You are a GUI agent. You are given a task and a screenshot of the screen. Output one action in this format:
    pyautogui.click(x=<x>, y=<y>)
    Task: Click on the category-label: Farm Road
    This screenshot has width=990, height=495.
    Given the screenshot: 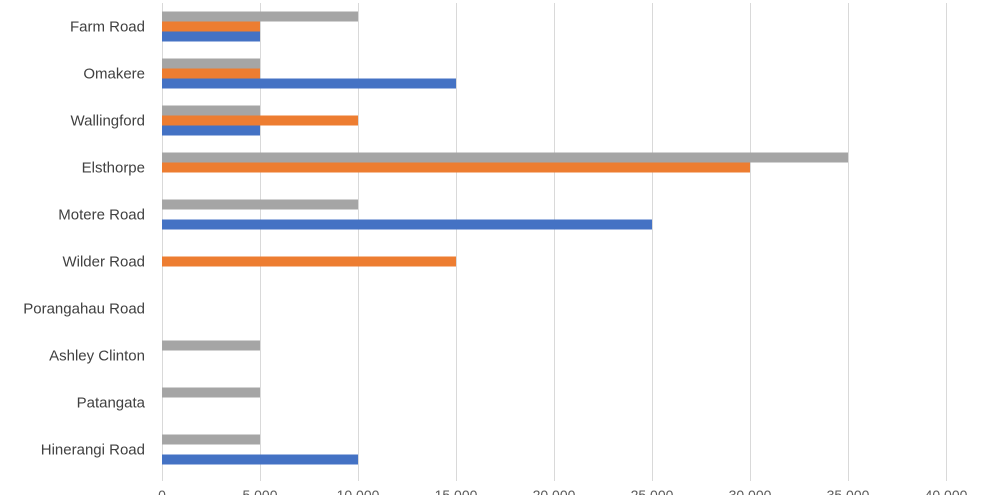 What is the action you would take?
    pyautogui.click(x=107, y=27)
    